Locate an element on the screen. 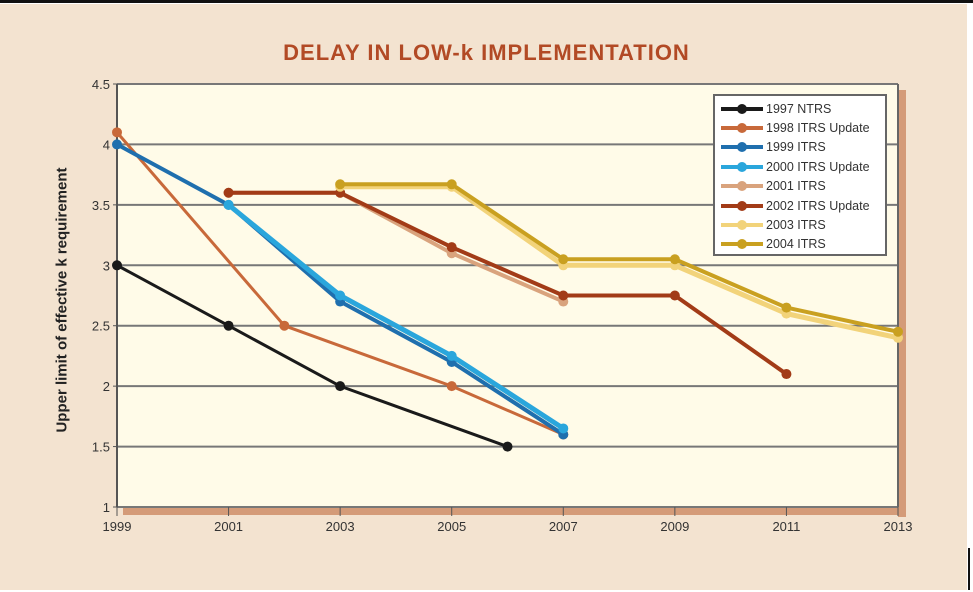 The width and height of the screenshot is (973, 592). legend-item: 2004 ITRS is located at coordinates (803, 244).